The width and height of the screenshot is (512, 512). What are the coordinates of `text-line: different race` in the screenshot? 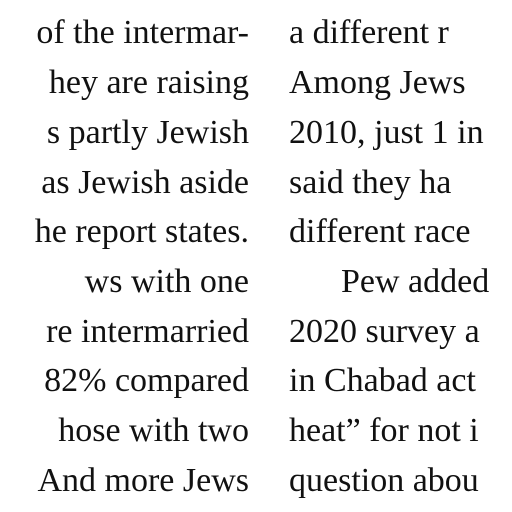 It's located at (380, 231).